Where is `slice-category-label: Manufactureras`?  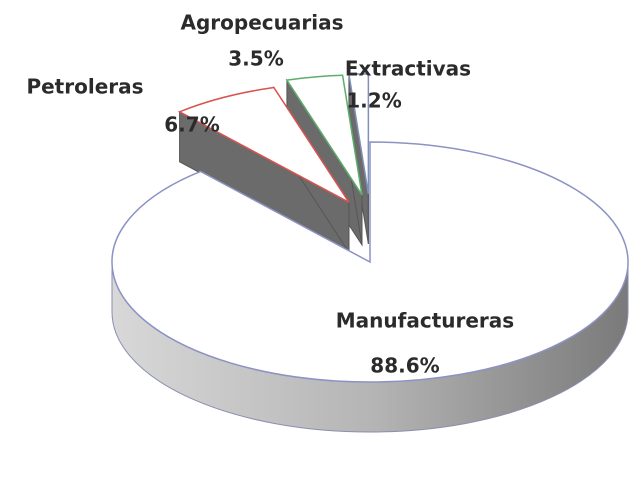
slice-category-label: Manufactureras is located at coordinates (425, 321).